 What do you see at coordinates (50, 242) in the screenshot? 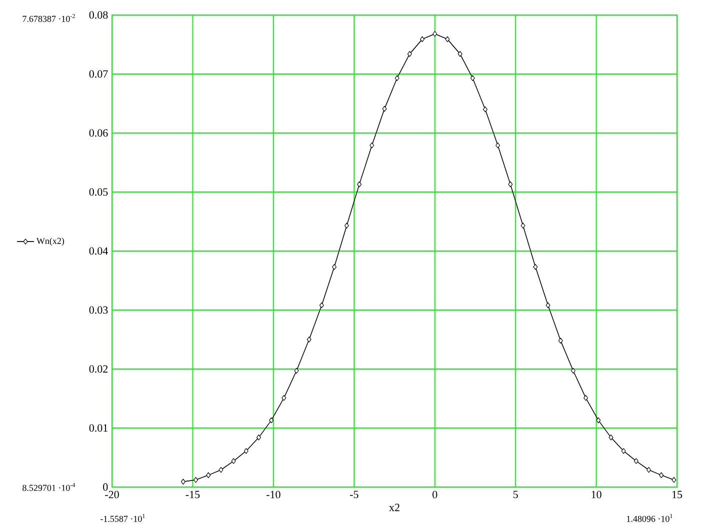
I see `legend-label: Wn(x2)` at bounding box center [50, 242].